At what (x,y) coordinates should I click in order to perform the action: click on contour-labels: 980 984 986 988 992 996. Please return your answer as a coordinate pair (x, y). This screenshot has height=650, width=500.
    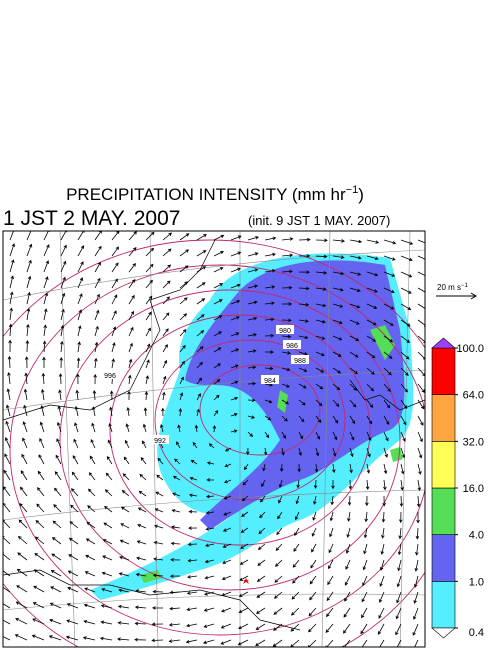
    Looking at the image, I should click on (205, 385).